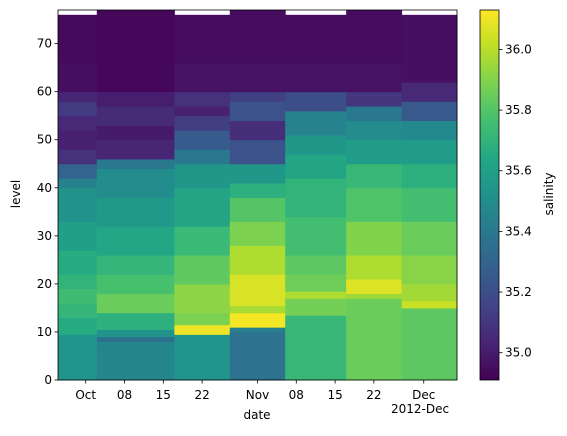  What do you see at coordinates (44, 140) in the screenshot?
I see `y-tick-label: 50` at bounding box center [44, 140].